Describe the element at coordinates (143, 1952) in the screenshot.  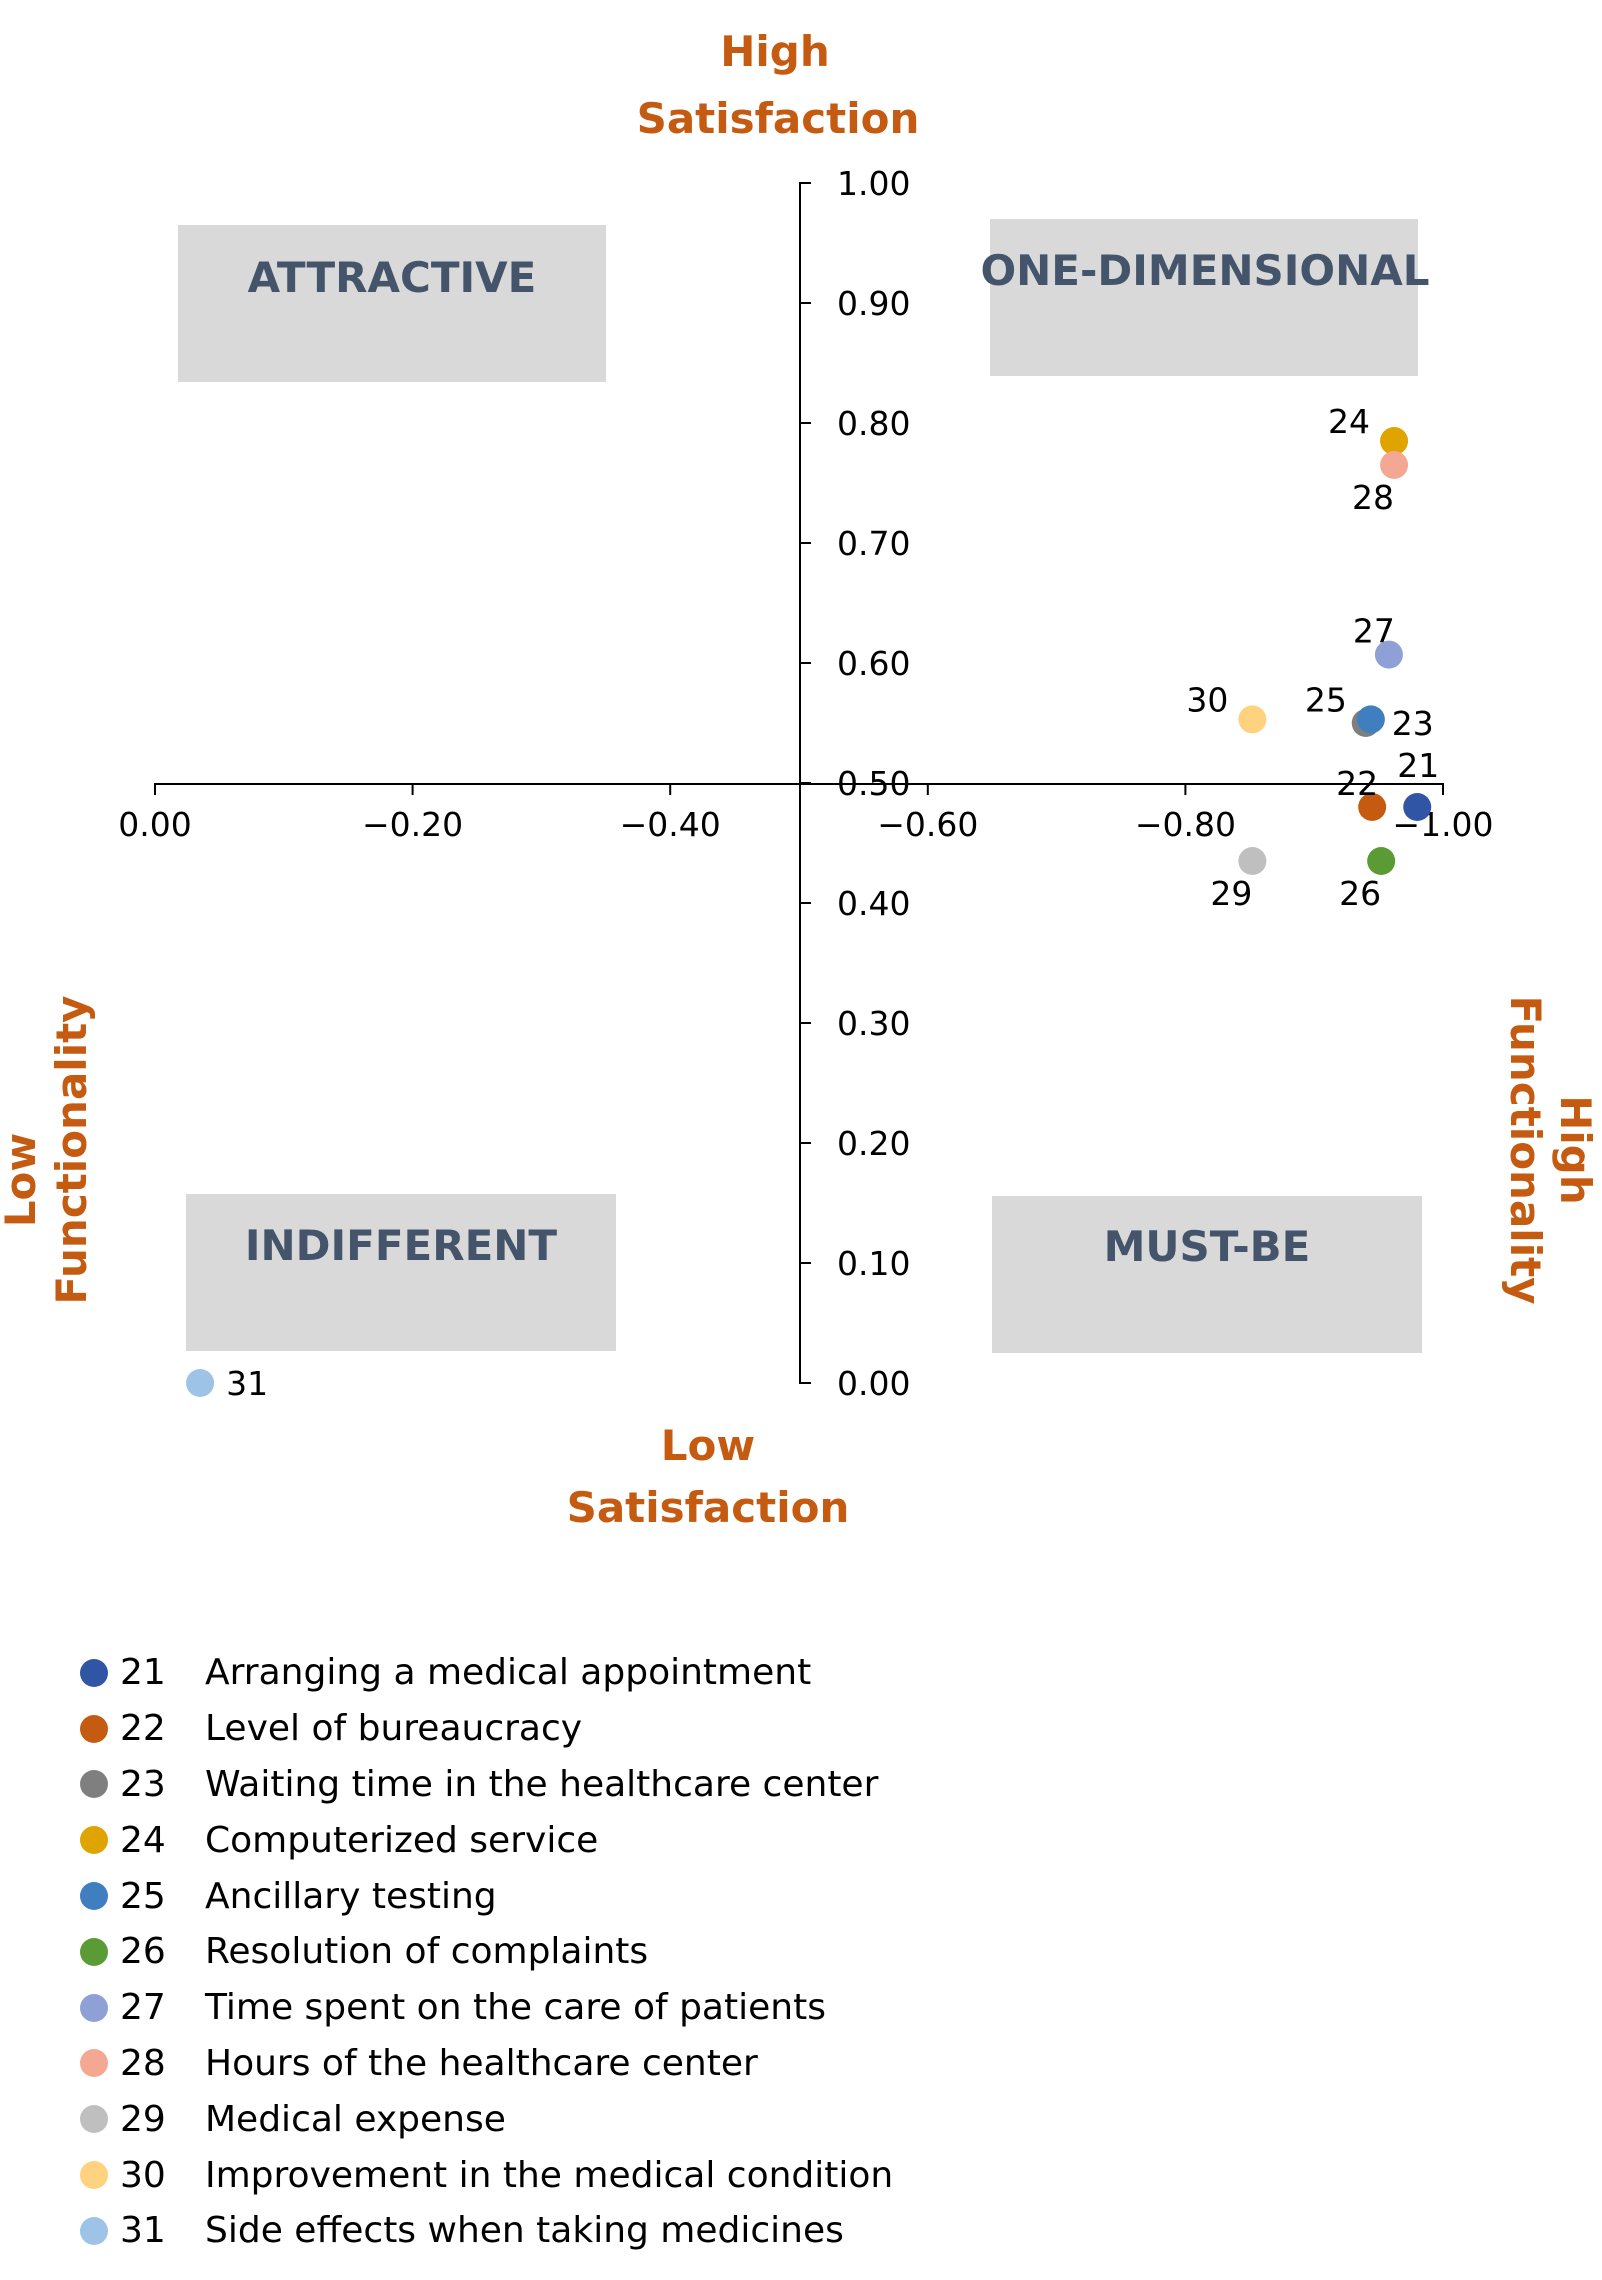
I see `legend-item-id: 26` at that location.